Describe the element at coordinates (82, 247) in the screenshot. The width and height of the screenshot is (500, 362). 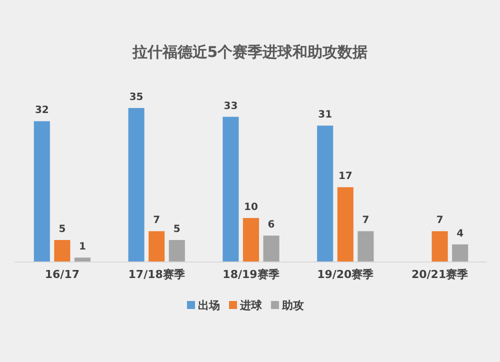
I see `data-label: 1` at that location.